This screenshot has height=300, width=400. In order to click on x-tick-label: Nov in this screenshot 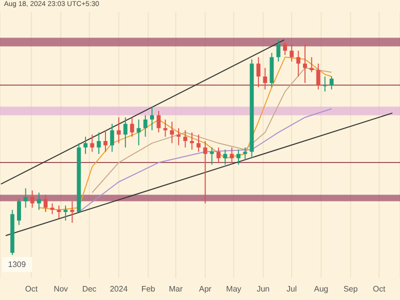, I will do `click(61, 289)`.